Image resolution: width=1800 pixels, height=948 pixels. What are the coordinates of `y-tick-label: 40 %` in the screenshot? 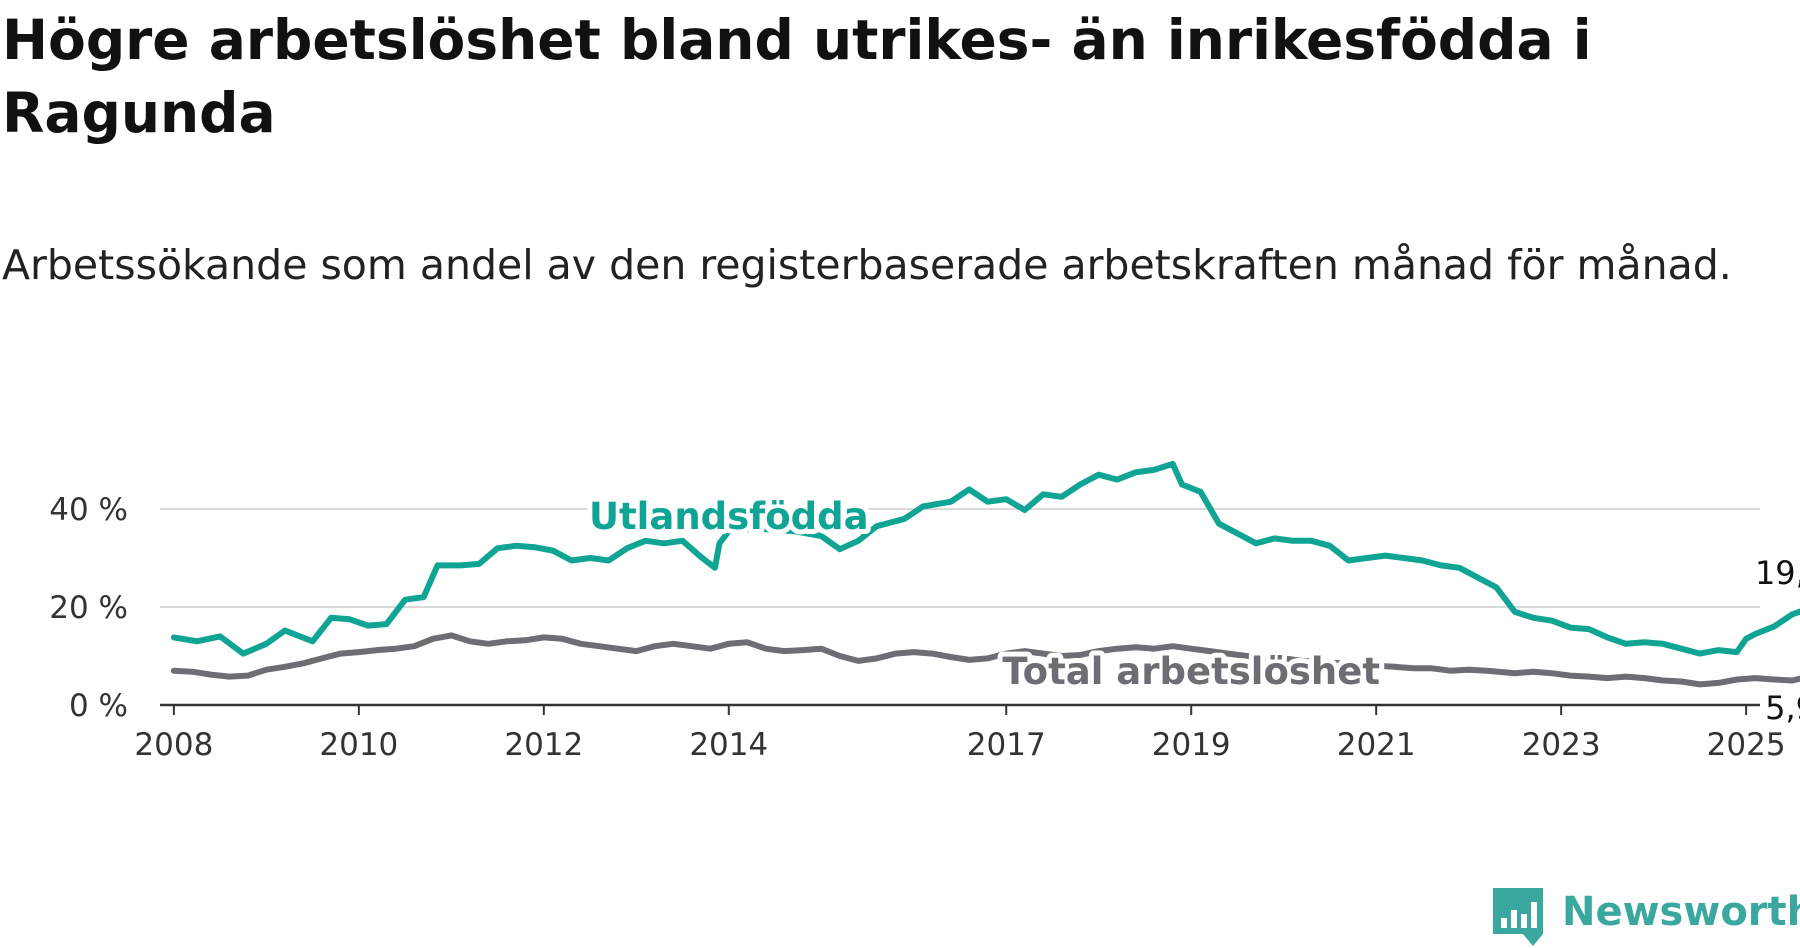 It's located at (88, 510).